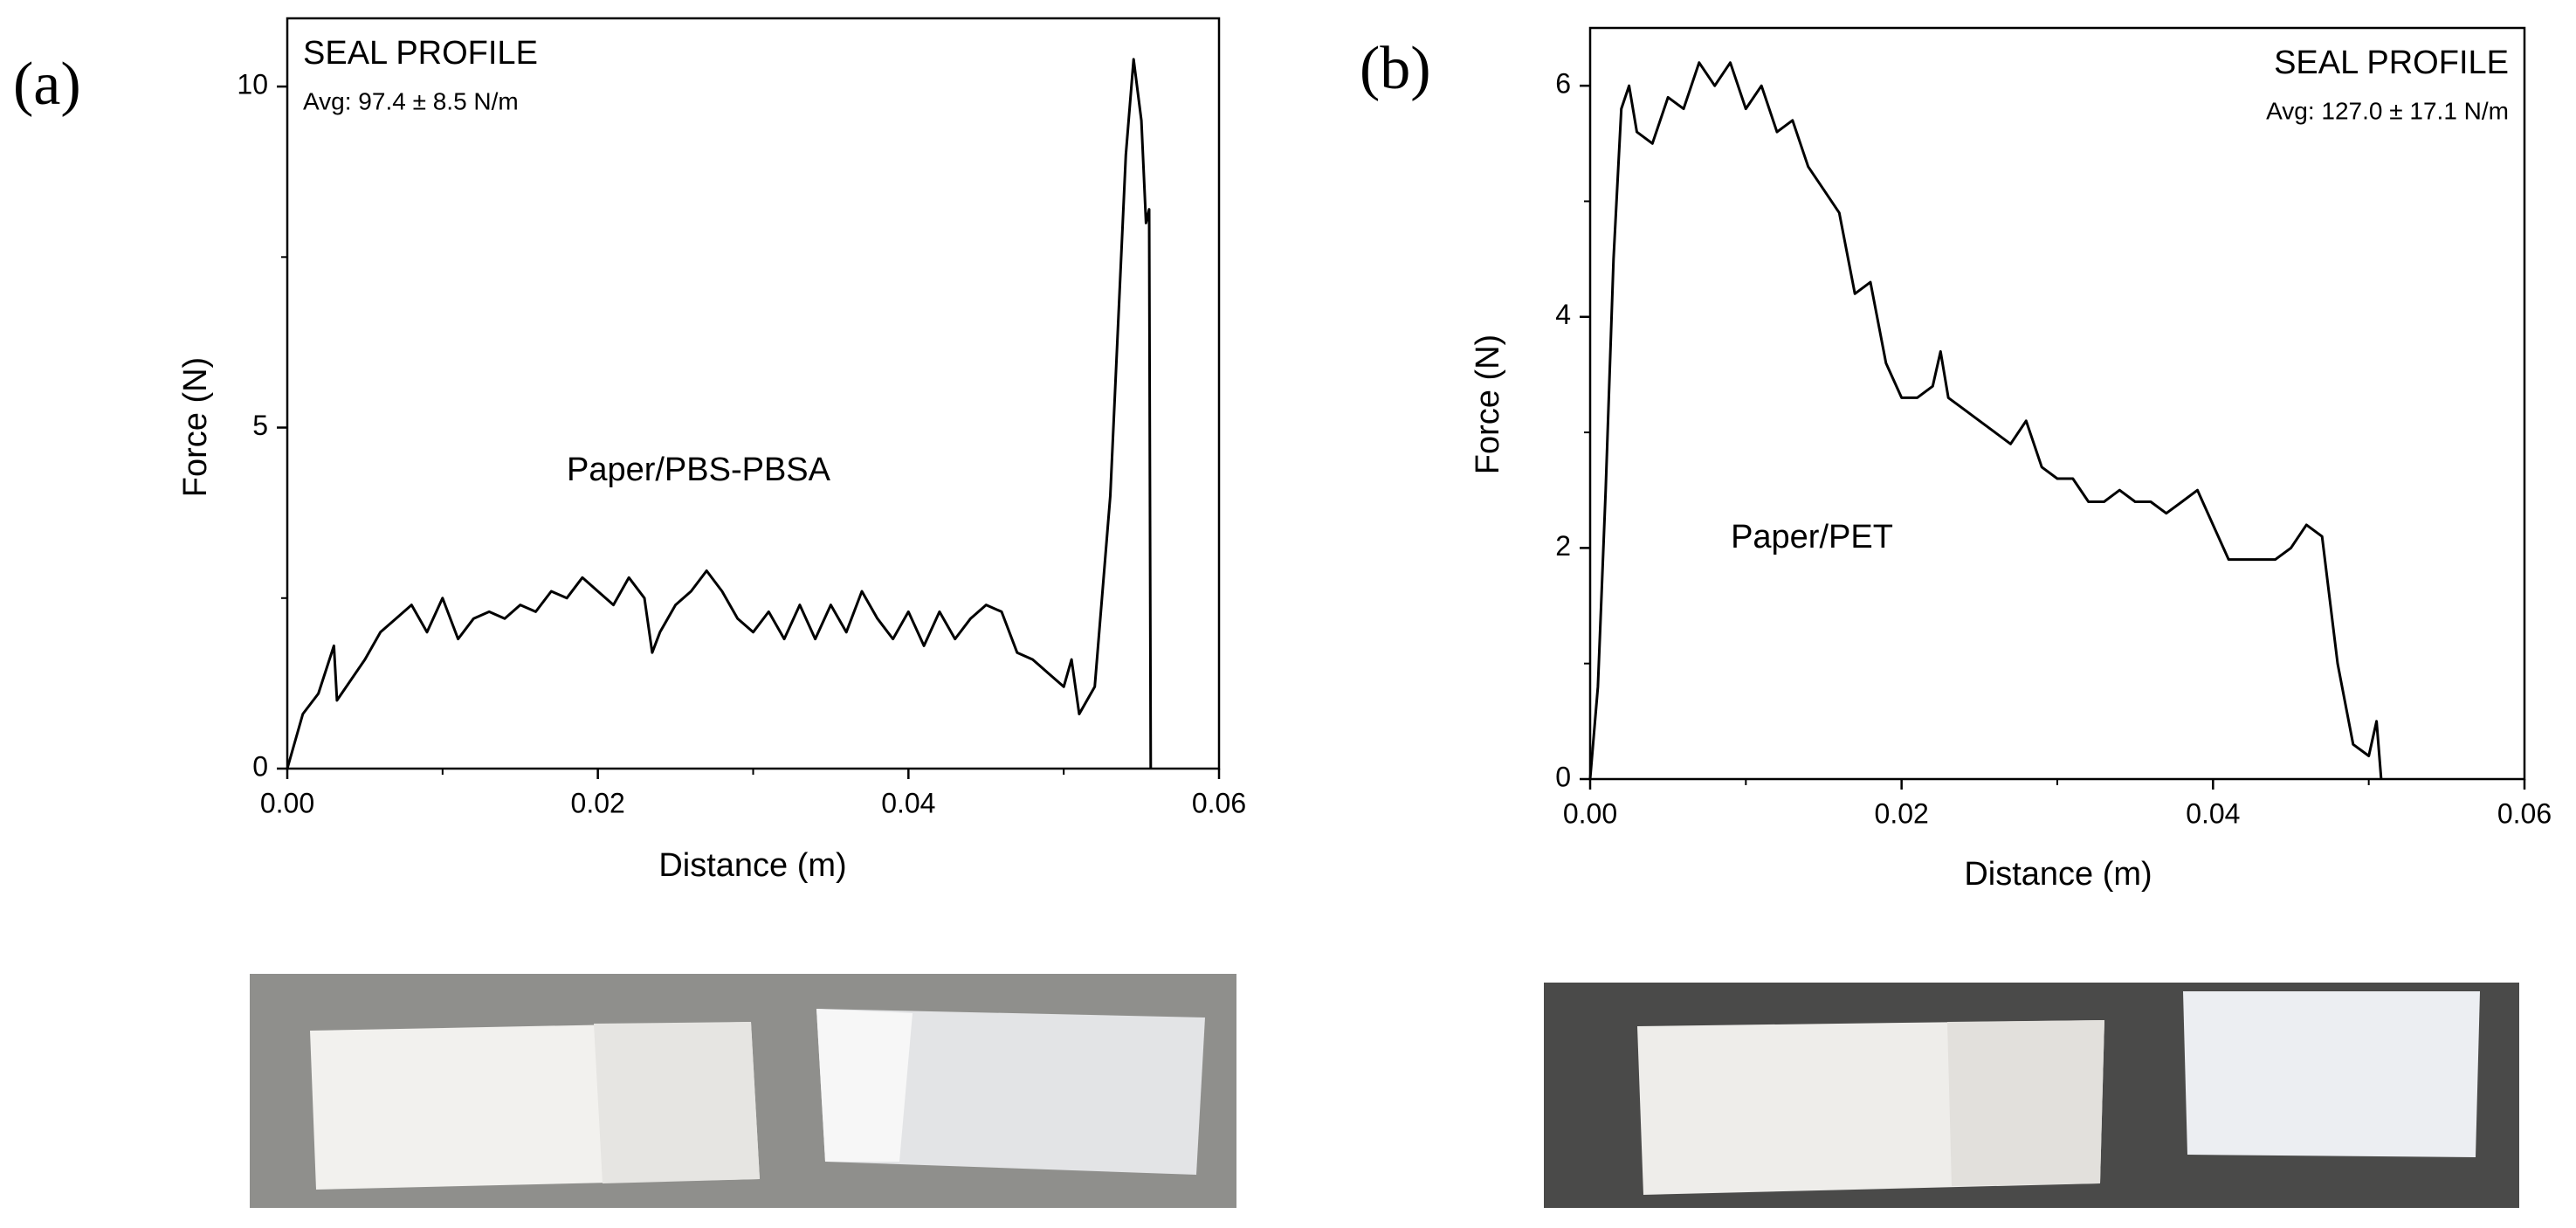  Describe the element at coordinates (699, 470) in the screenshot. I see `annotation: Paper/PBS-PBSA` at that location.